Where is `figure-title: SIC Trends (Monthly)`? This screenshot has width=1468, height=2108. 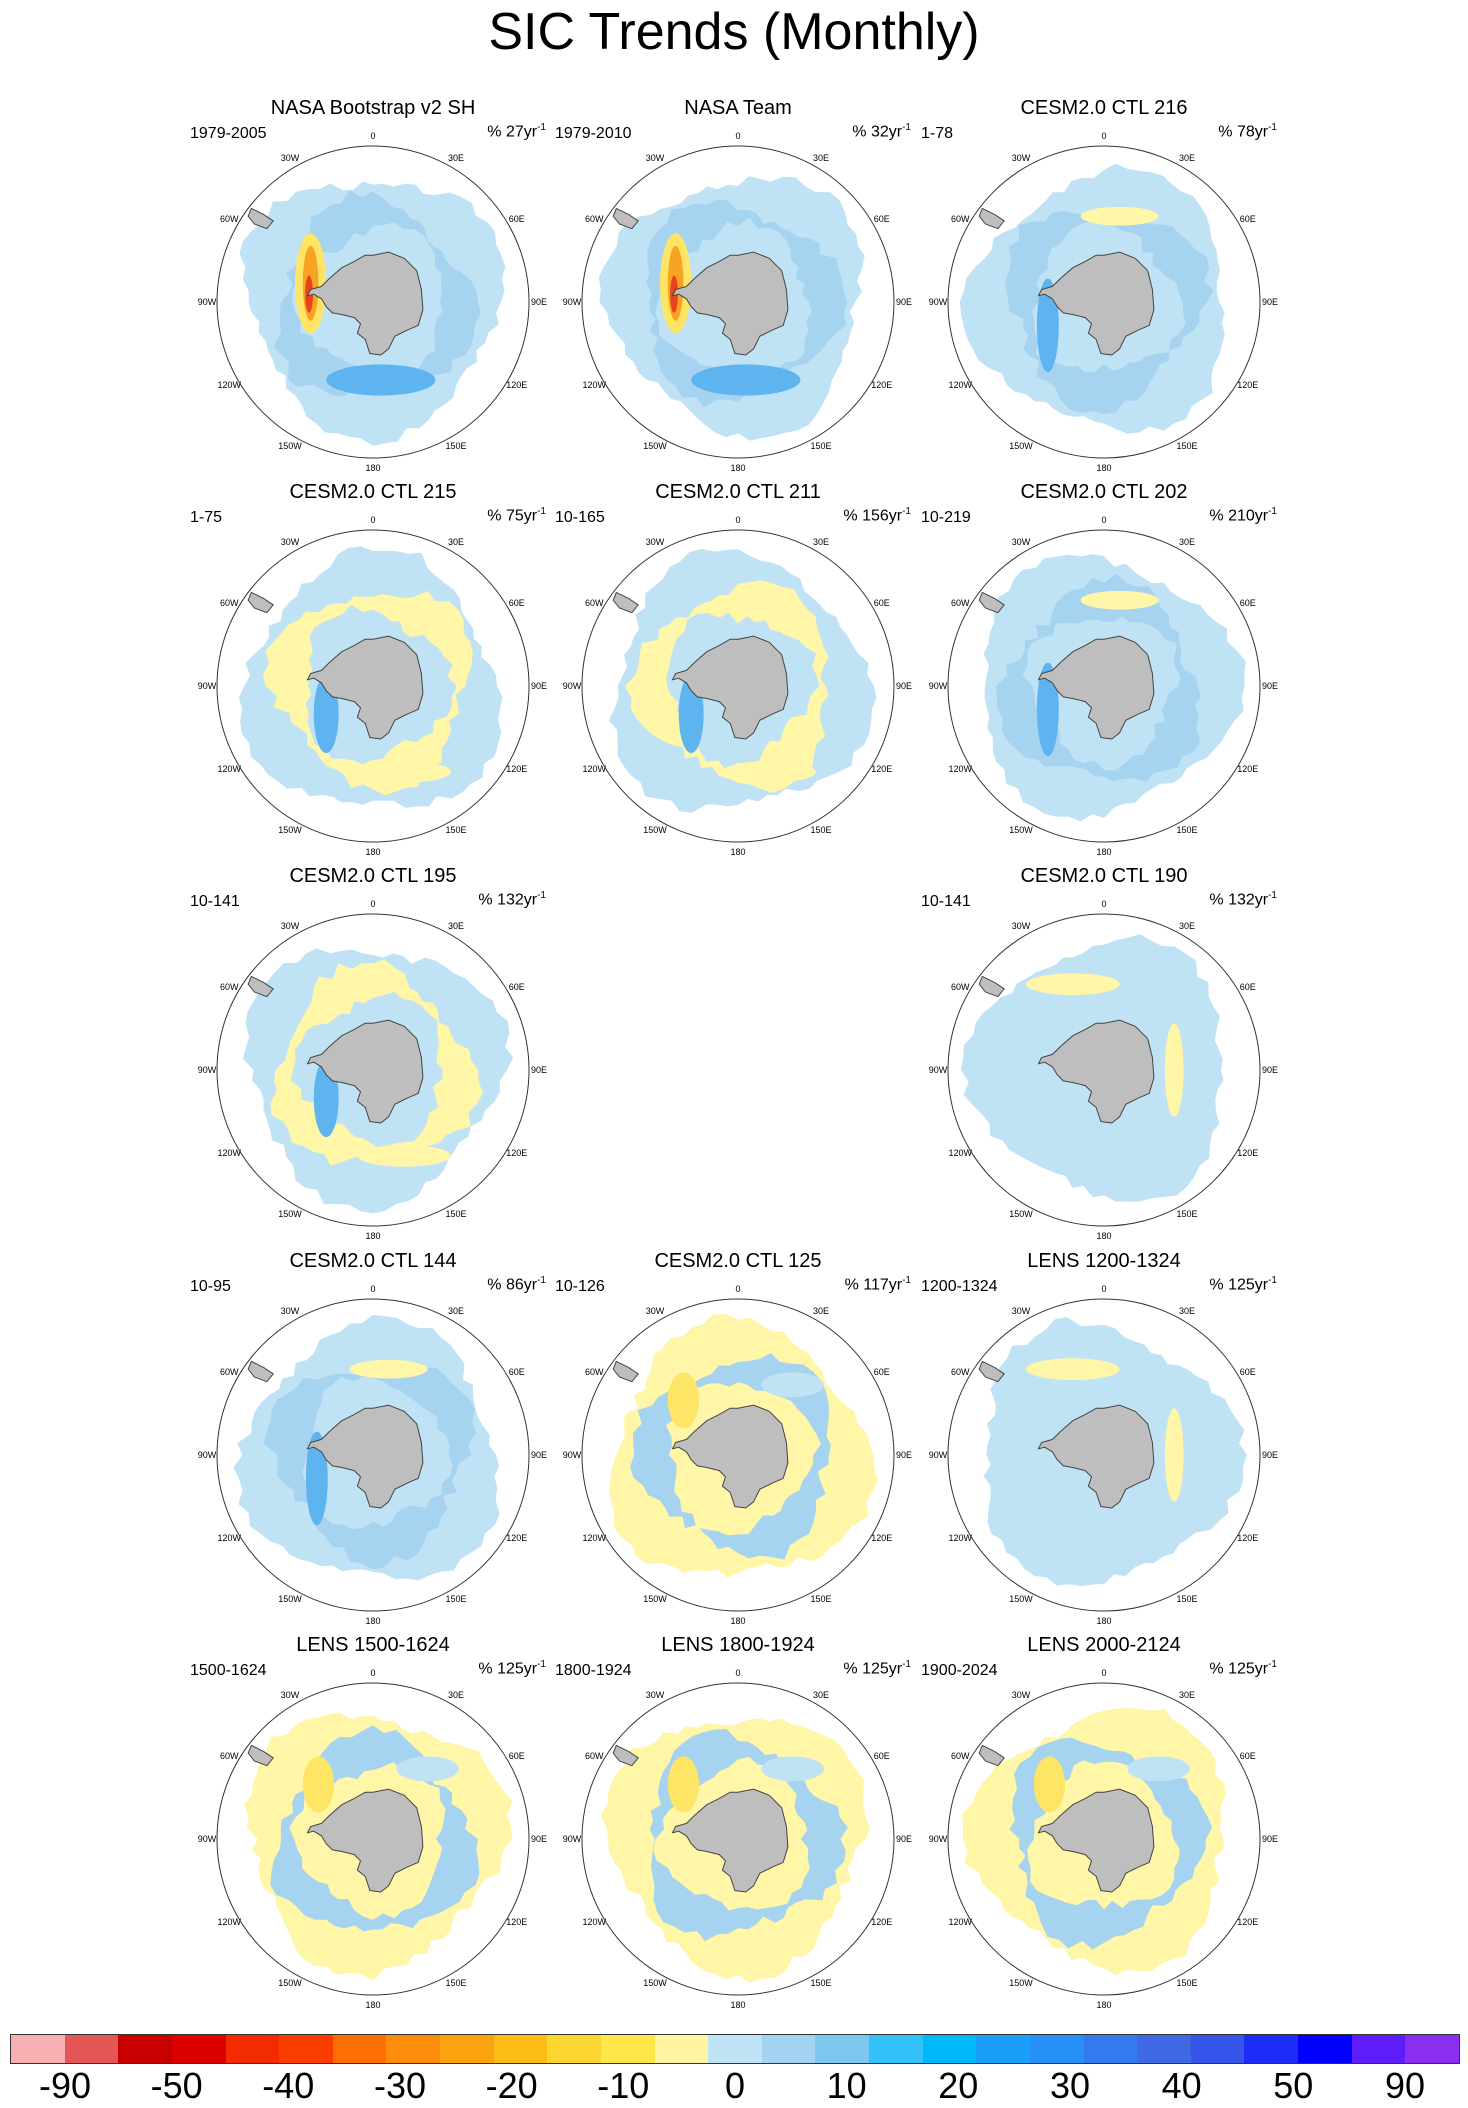
figure-title: SIC Trends (Monthly) is located at coordinates (734, 32).